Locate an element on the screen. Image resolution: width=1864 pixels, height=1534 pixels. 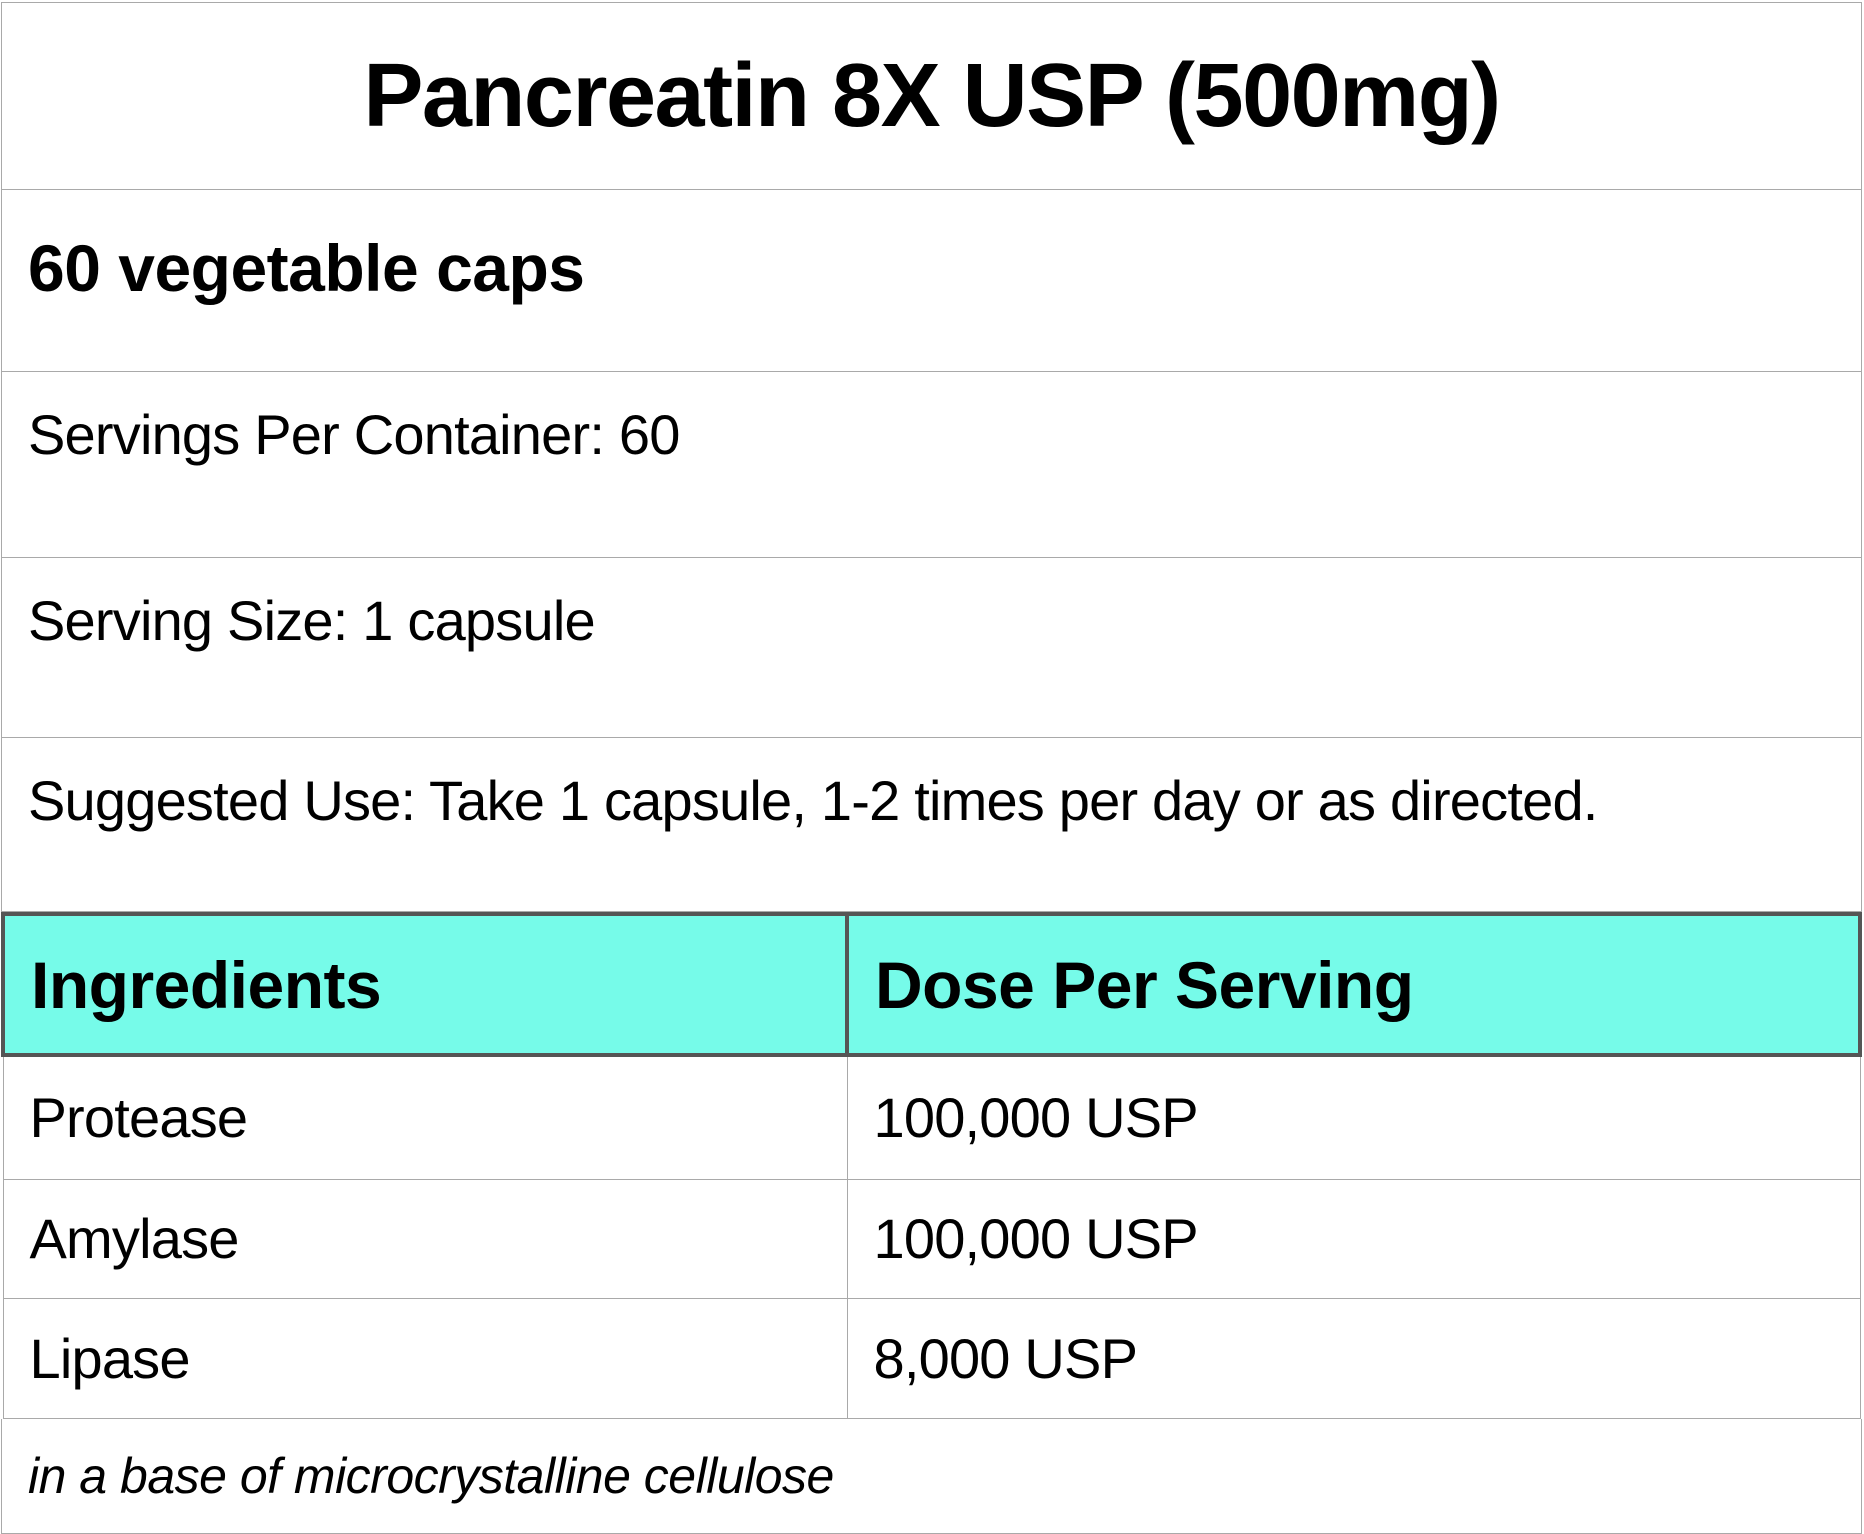
servings-per-container: Servings Per Container: 60 is located at coordinates (931, 465).